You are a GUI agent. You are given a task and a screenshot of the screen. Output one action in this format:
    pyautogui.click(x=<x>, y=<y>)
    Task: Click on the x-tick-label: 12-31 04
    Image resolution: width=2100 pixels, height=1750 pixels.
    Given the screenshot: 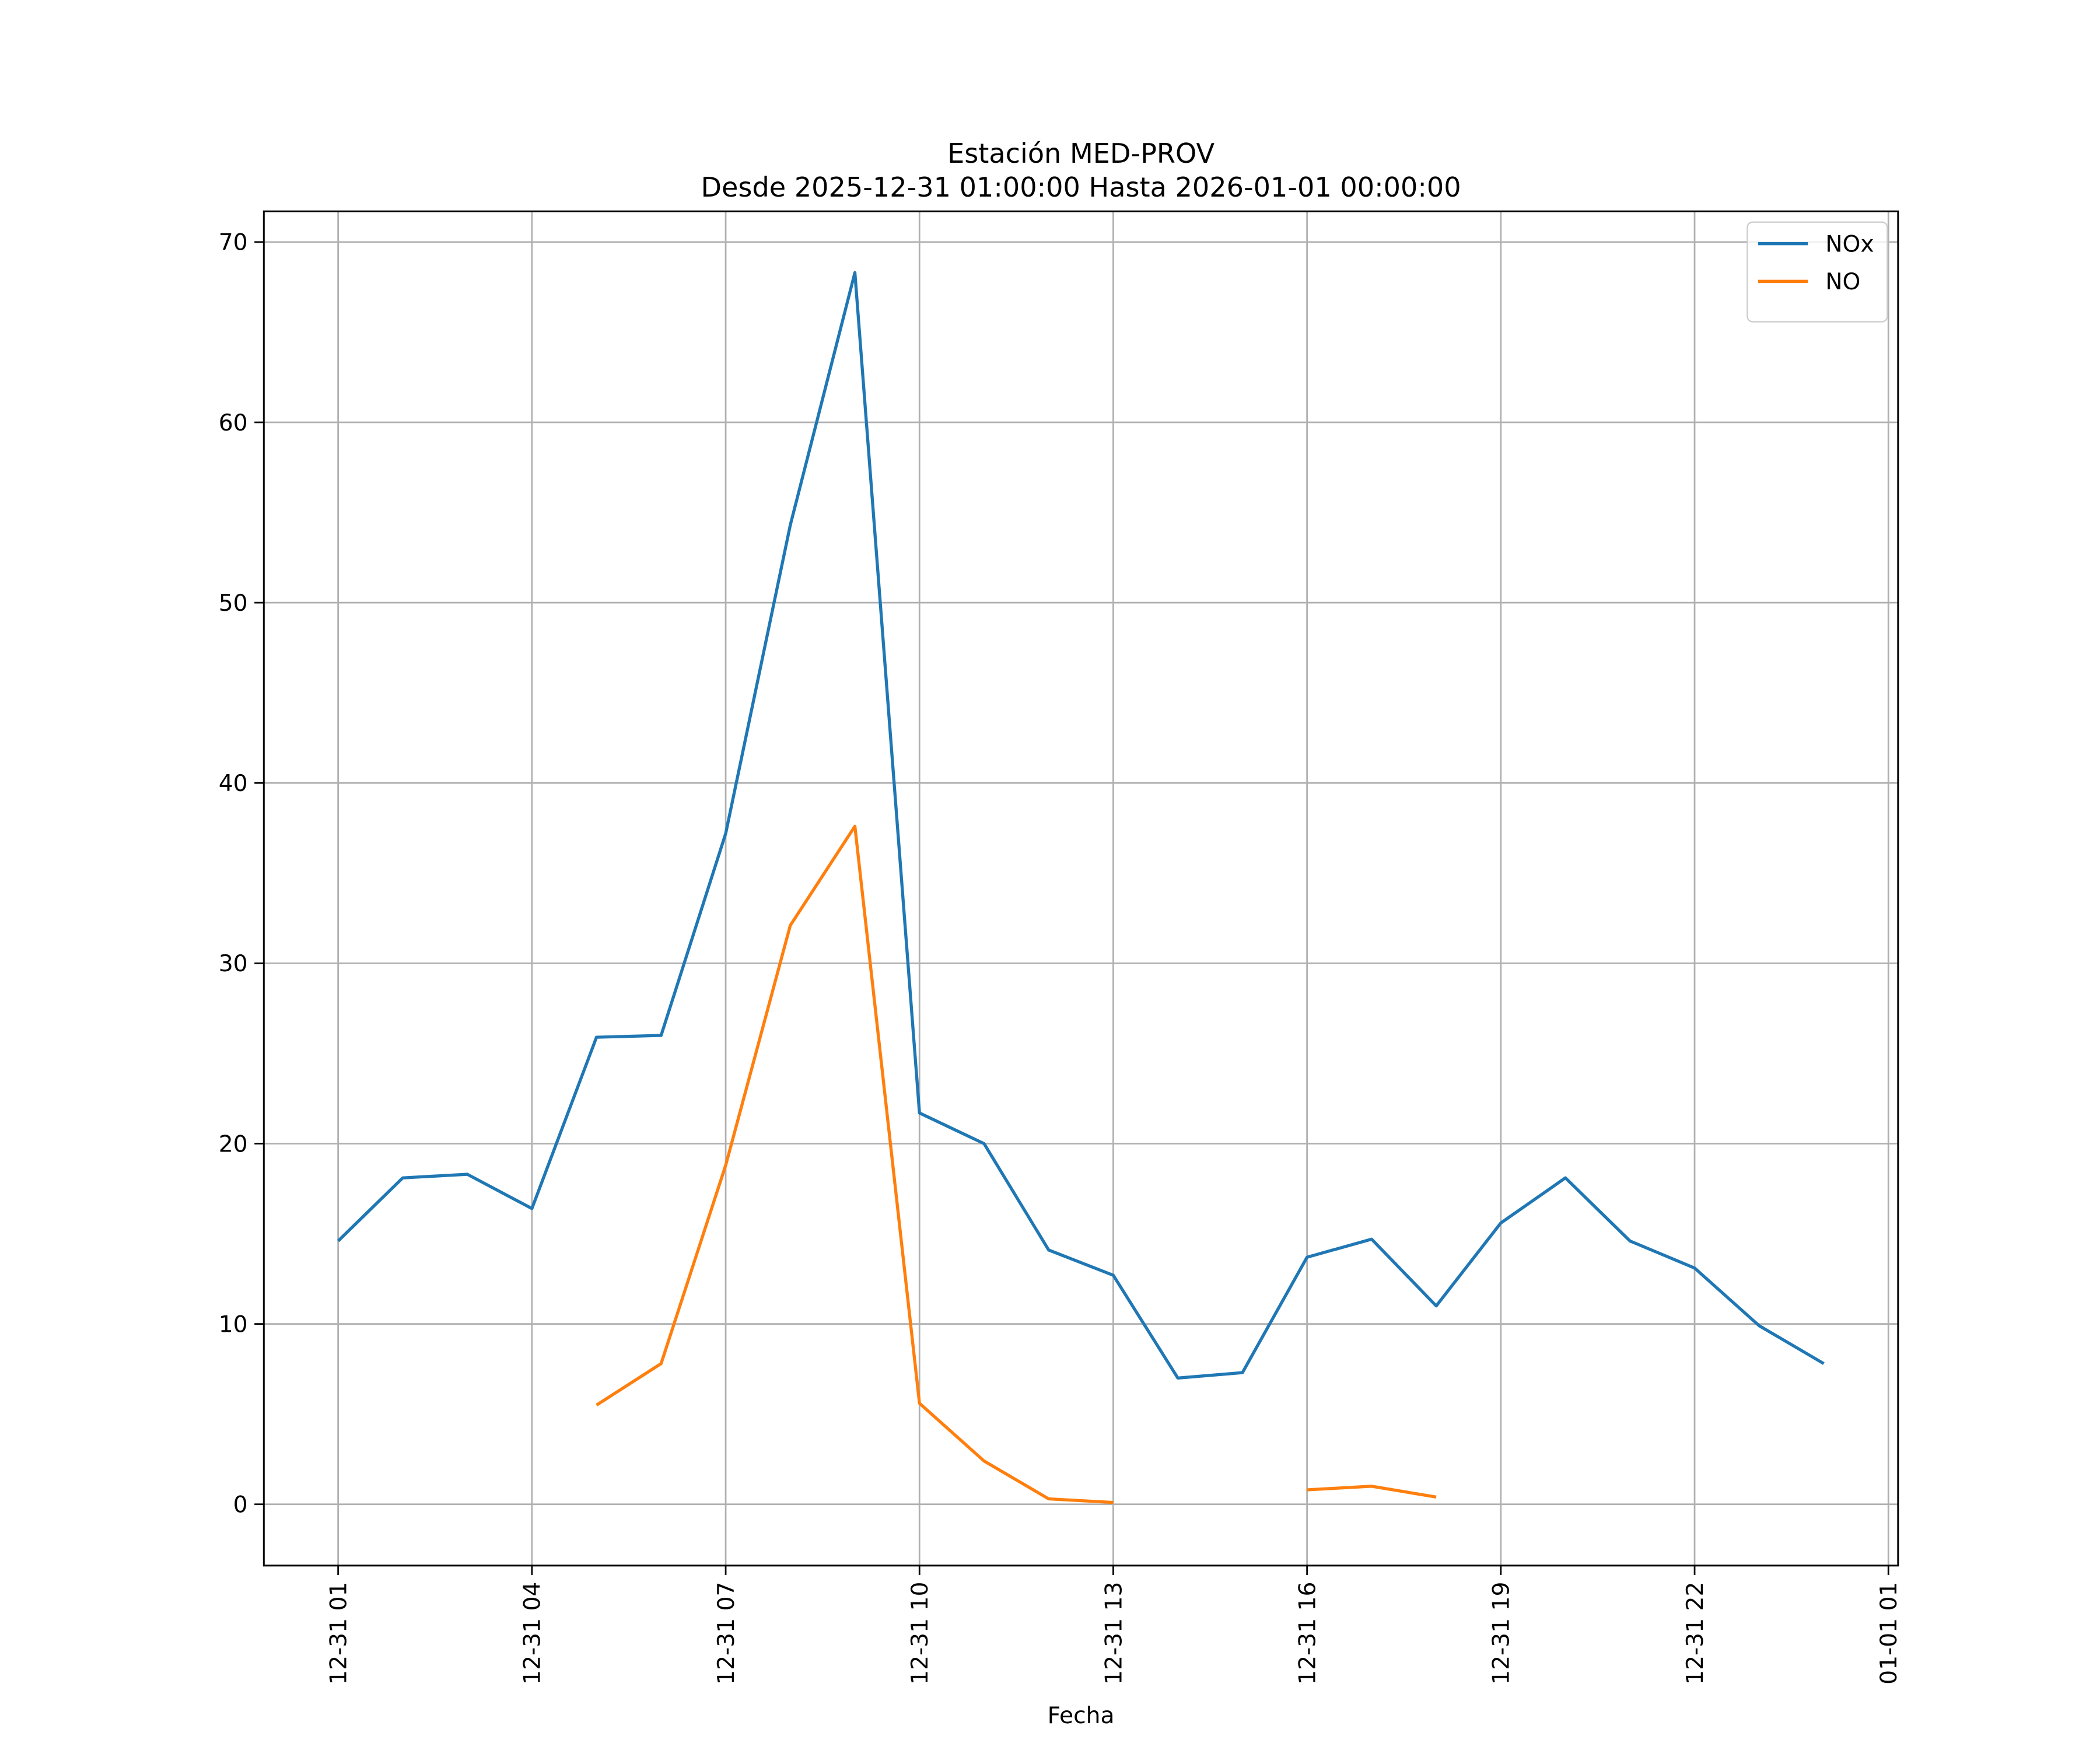 What is the action you would take?
    pyautogui.click(x=533, y=1633)
    